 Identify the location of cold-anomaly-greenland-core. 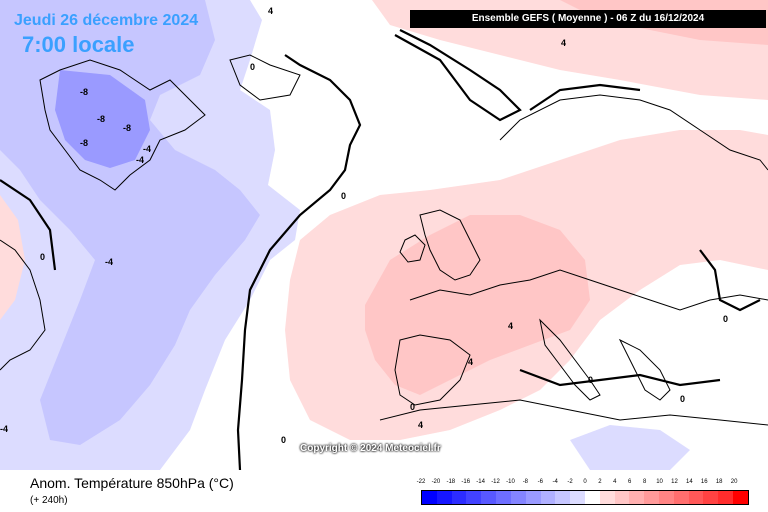
(102, 119).